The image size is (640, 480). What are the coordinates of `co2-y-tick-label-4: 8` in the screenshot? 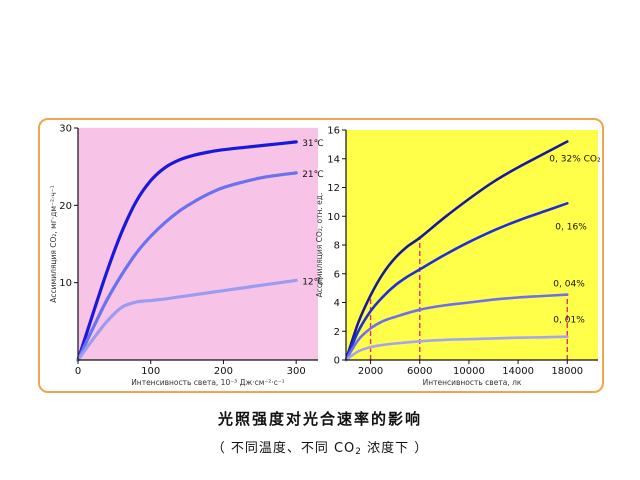 It's located at (337, 246).